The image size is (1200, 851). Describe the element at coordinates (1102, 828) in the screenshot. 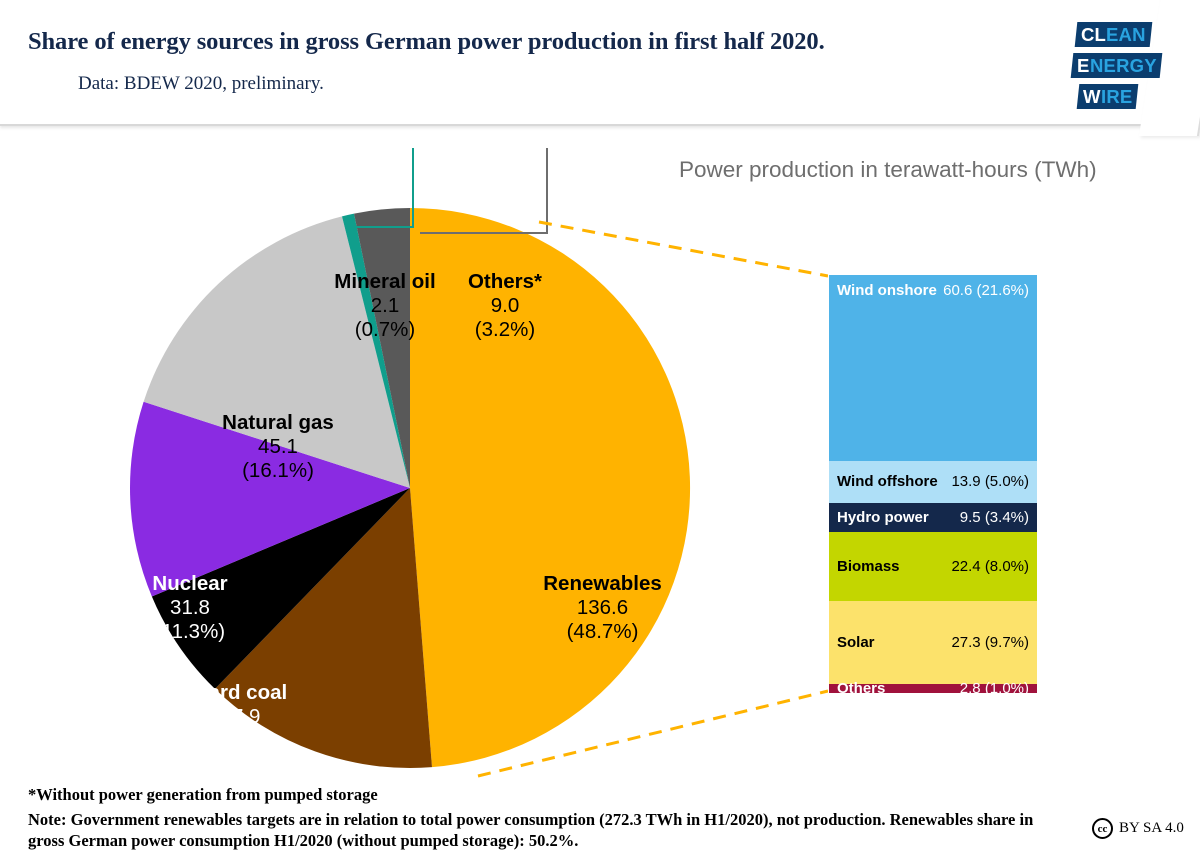

I see `creative-commons-icon: cc` at that location.